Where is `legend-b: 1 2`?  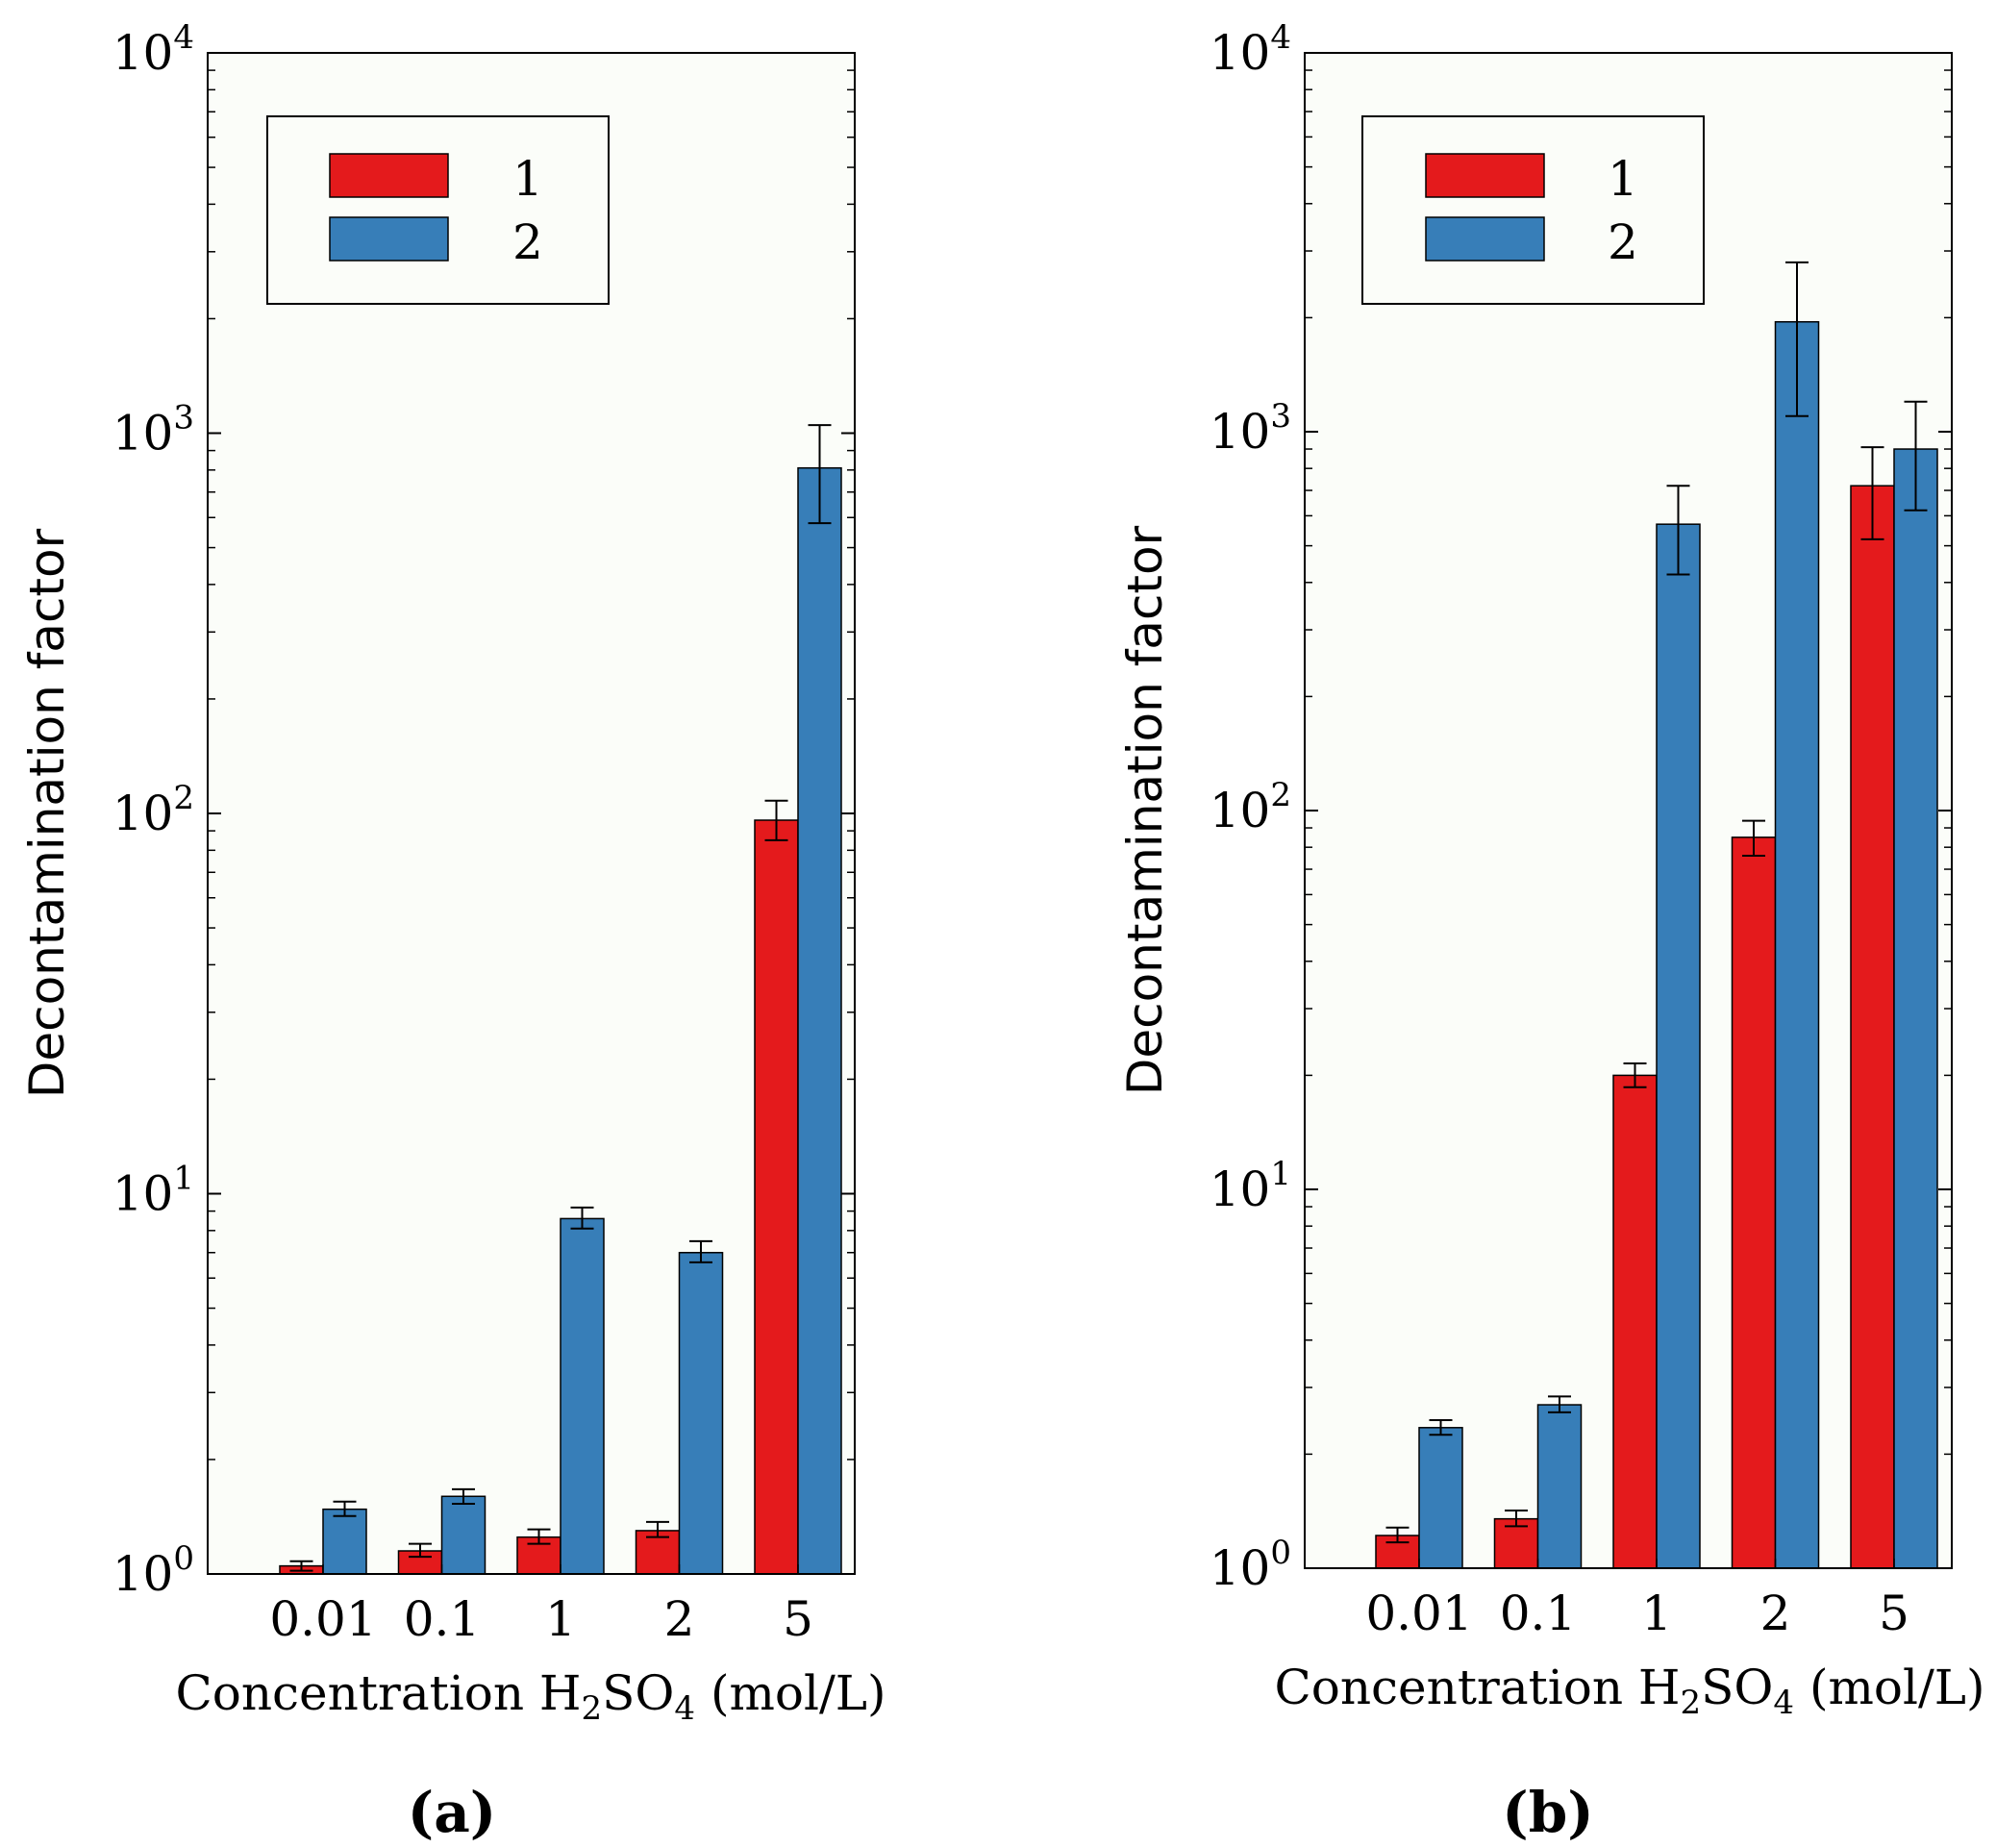
legend-b: 1 2 is located at coordinates (1533, 210).